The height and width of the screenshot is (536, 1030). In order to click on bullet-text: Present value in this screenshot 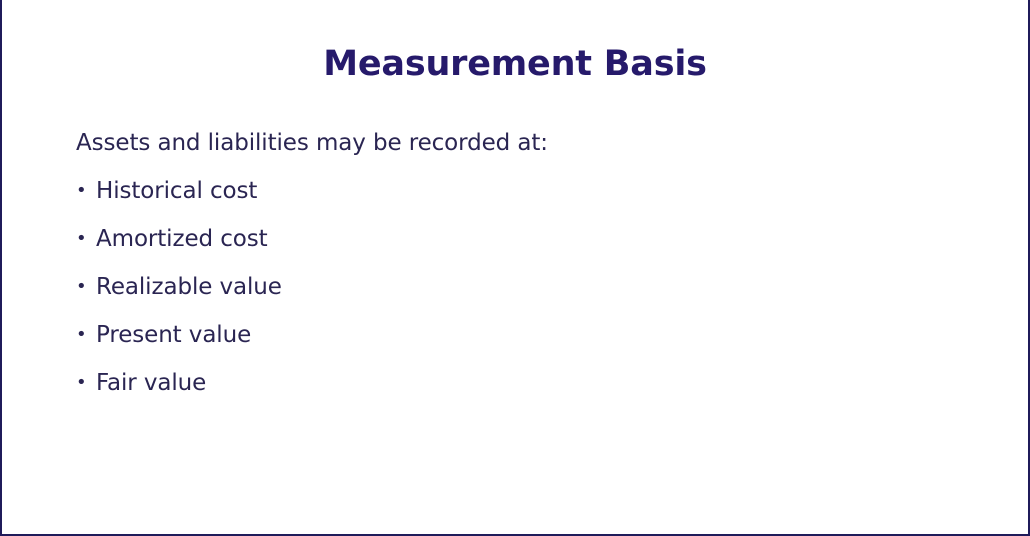, I will do `click(174, 335)`.